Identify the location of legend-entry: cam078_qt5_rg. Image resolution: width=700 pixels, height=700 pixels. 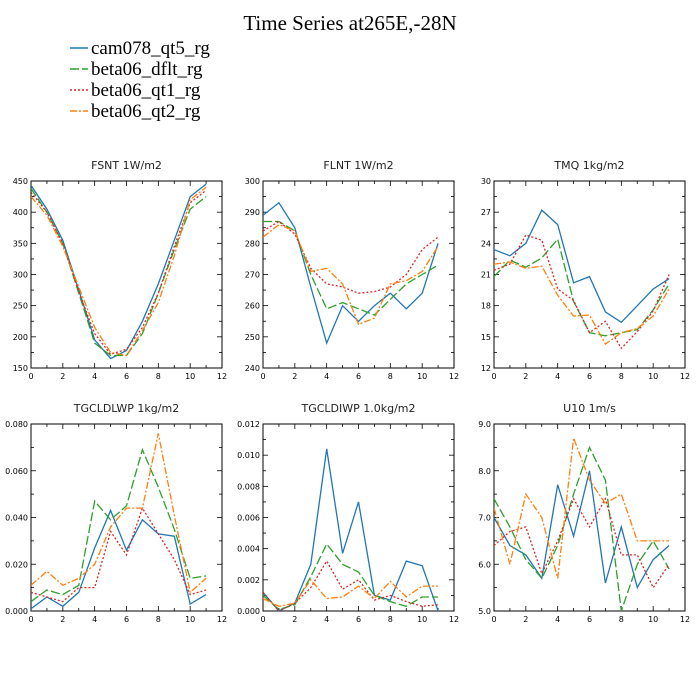
(140, 48).